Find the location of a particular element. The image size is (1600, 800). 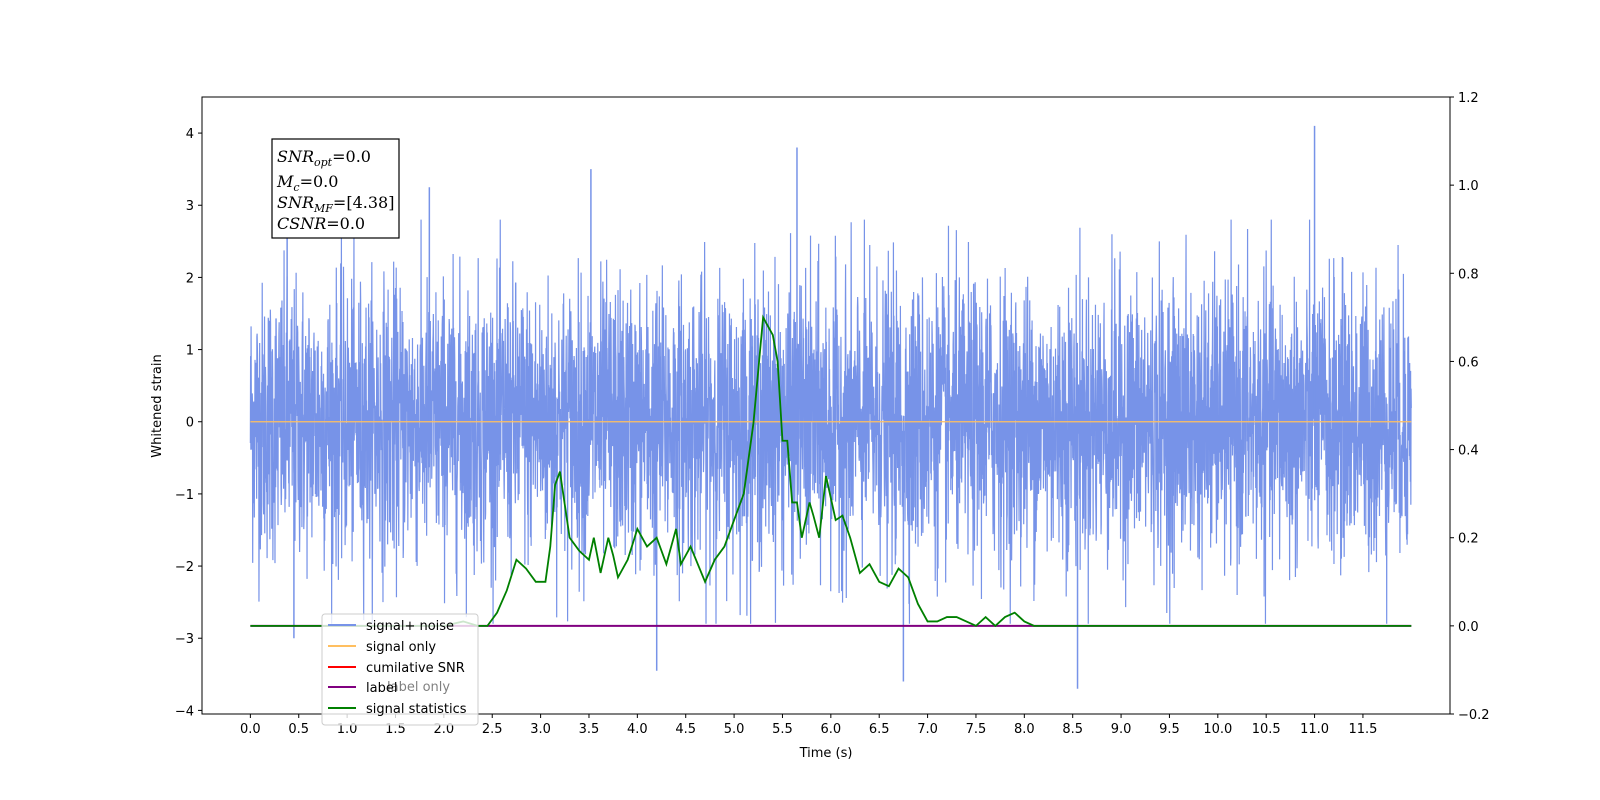

y-tick-label: 0 is located at coordinates (190, 423).